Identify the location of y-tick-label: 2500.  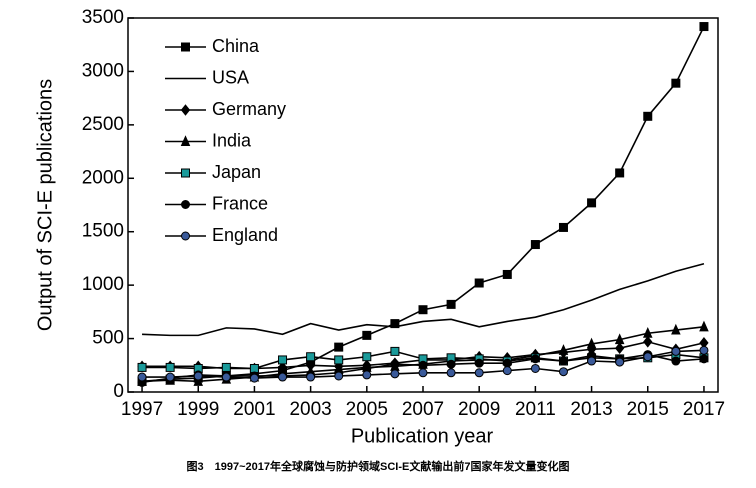
(103, 124).